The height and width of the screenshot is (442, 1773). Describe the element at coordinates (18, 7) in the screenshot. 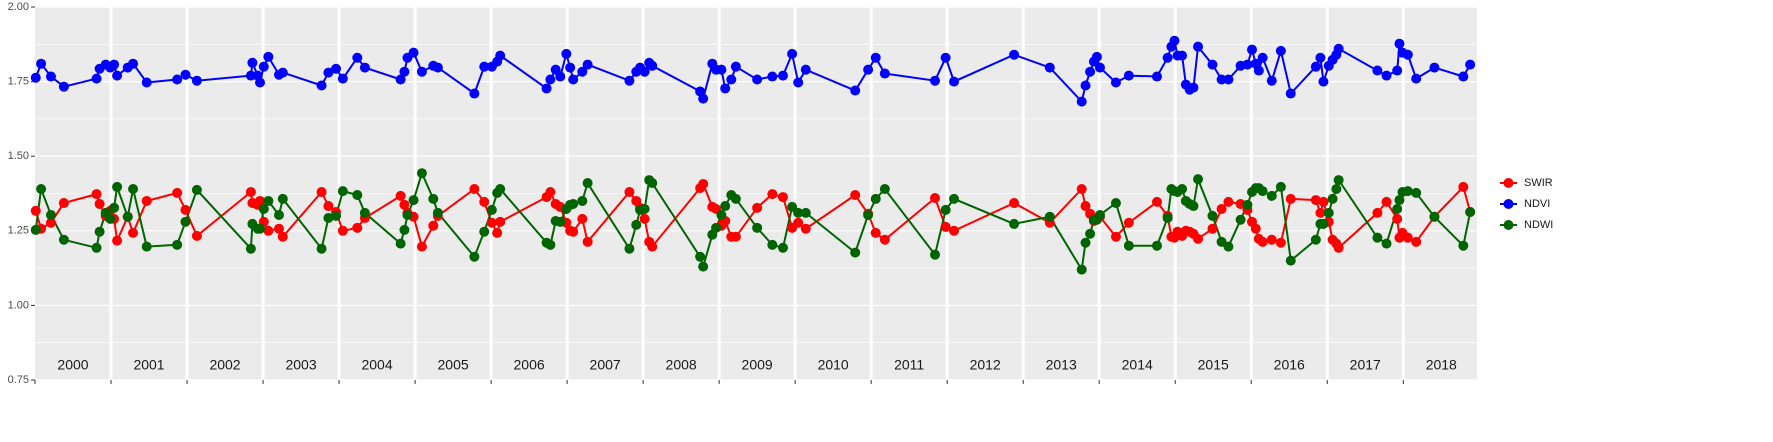

I see `y-tick-label: 2.00` at that location.